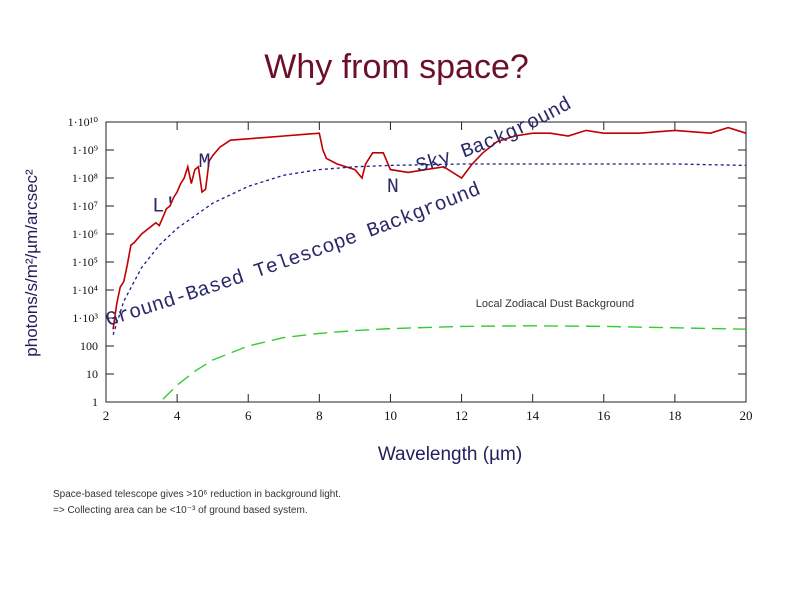 This screenshot has width=793, height=596. What do you see at coordinates (89, 346) in the screenshot?
I see `y-tick-label: 100` at bounding box center [89, 346].